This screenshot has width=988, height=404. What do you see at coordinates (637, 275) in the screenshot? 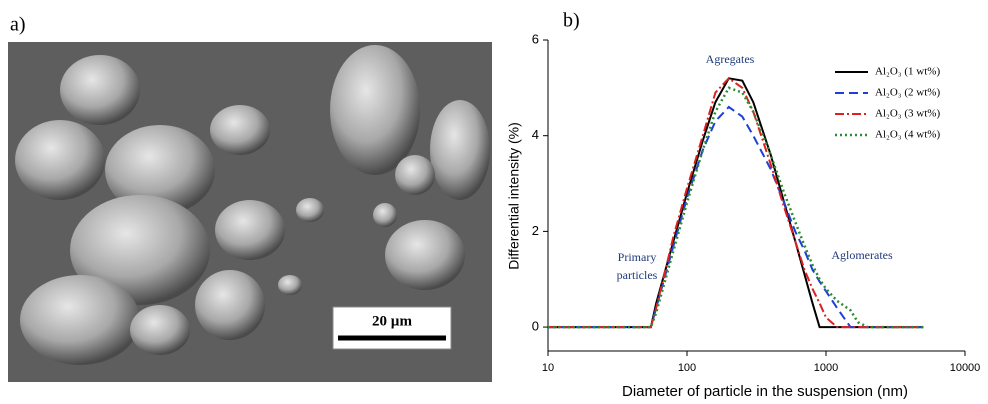
I see `annotation: particles` at bounding box center [637, 275].